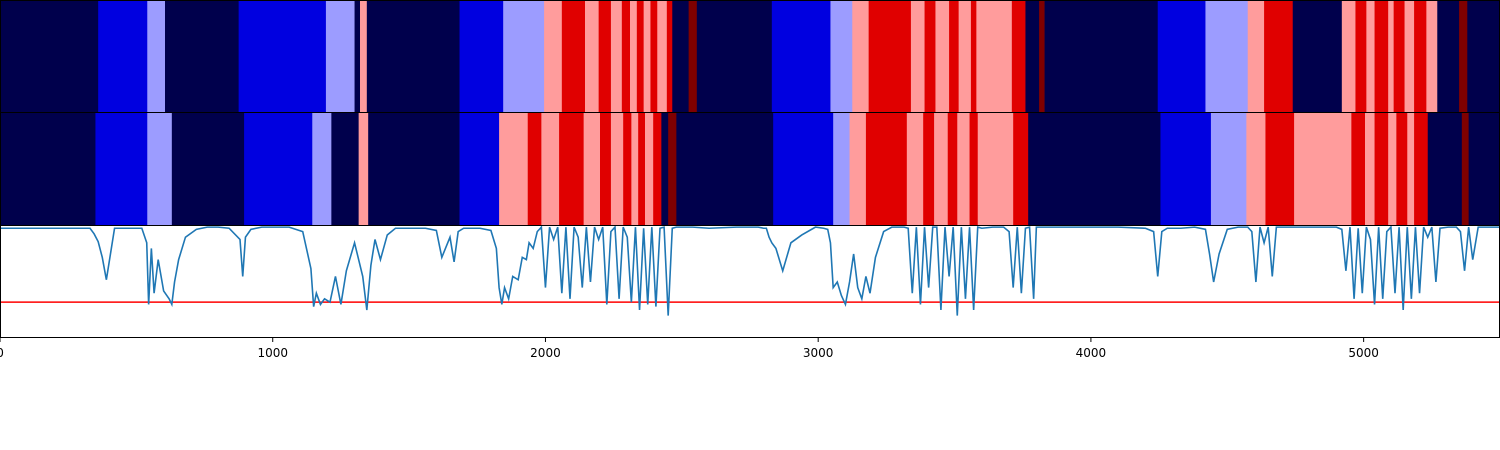 The width and height of the screenshot is (1500, 450). Describe the element at coordinates (818, 353) in the screenshot. I see `x-tick-label-3000: 3000` at that location.